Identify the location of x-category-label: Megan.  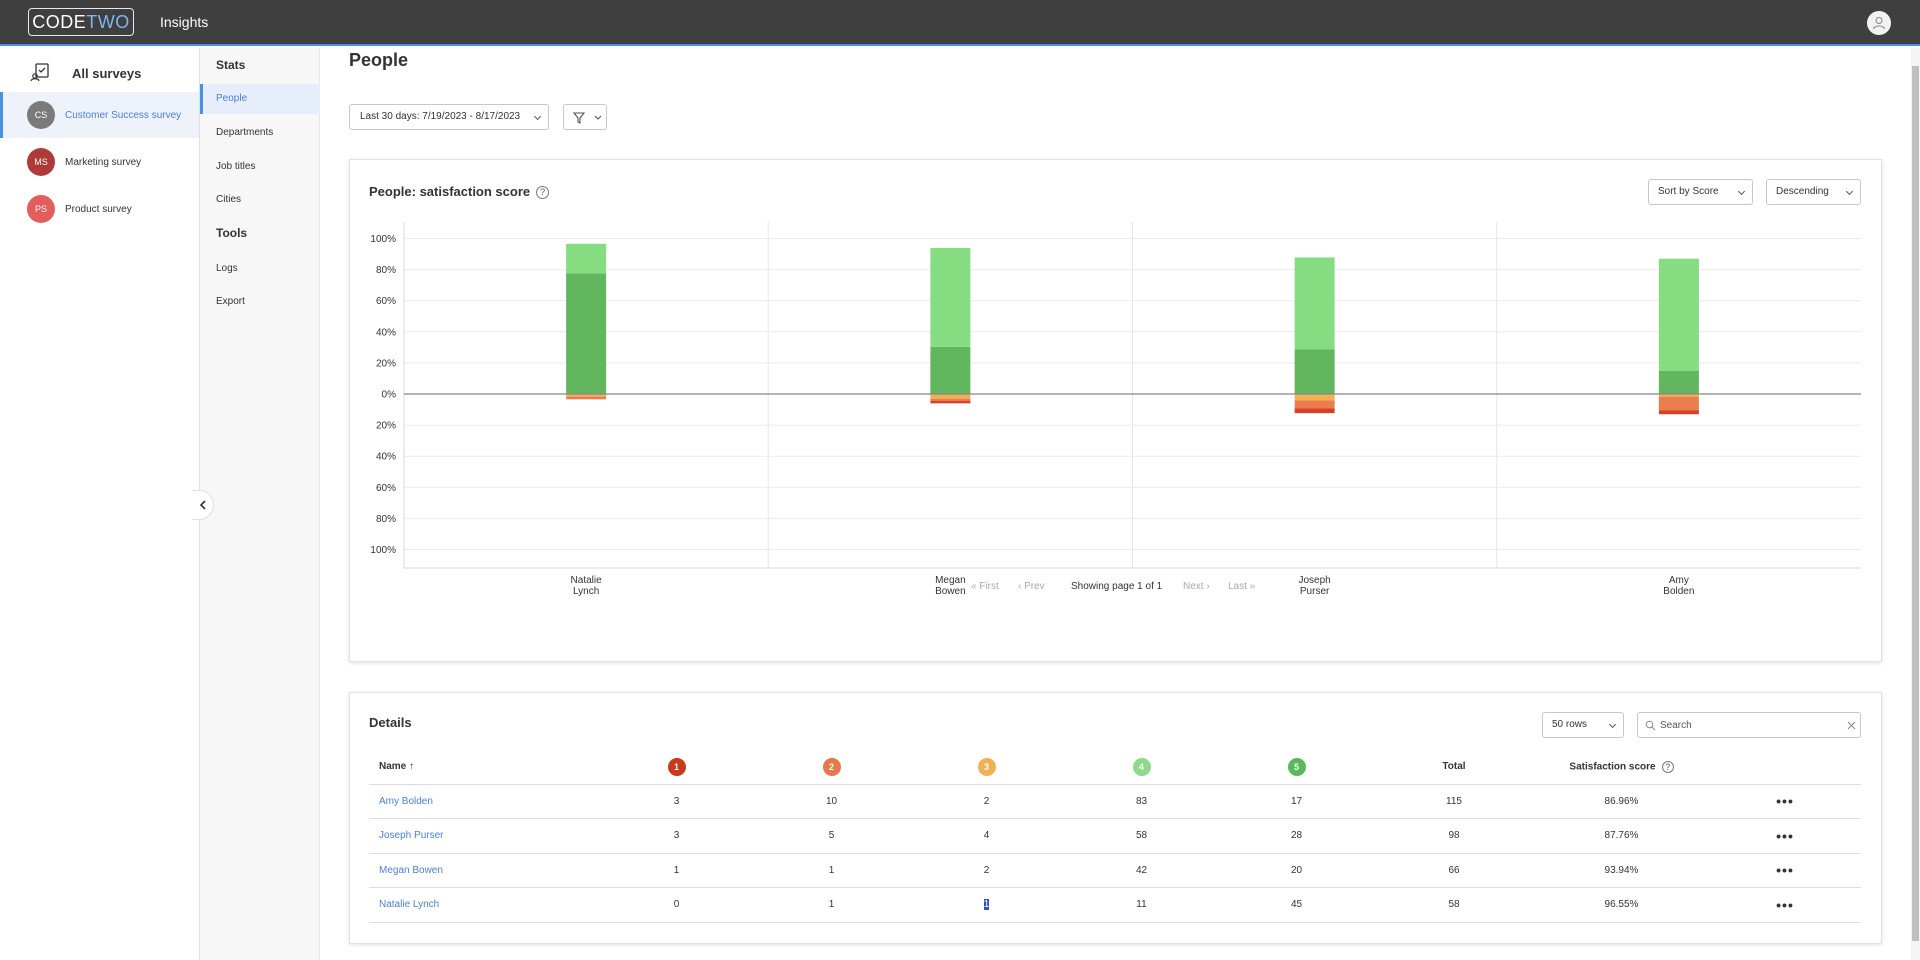
(950, 580).